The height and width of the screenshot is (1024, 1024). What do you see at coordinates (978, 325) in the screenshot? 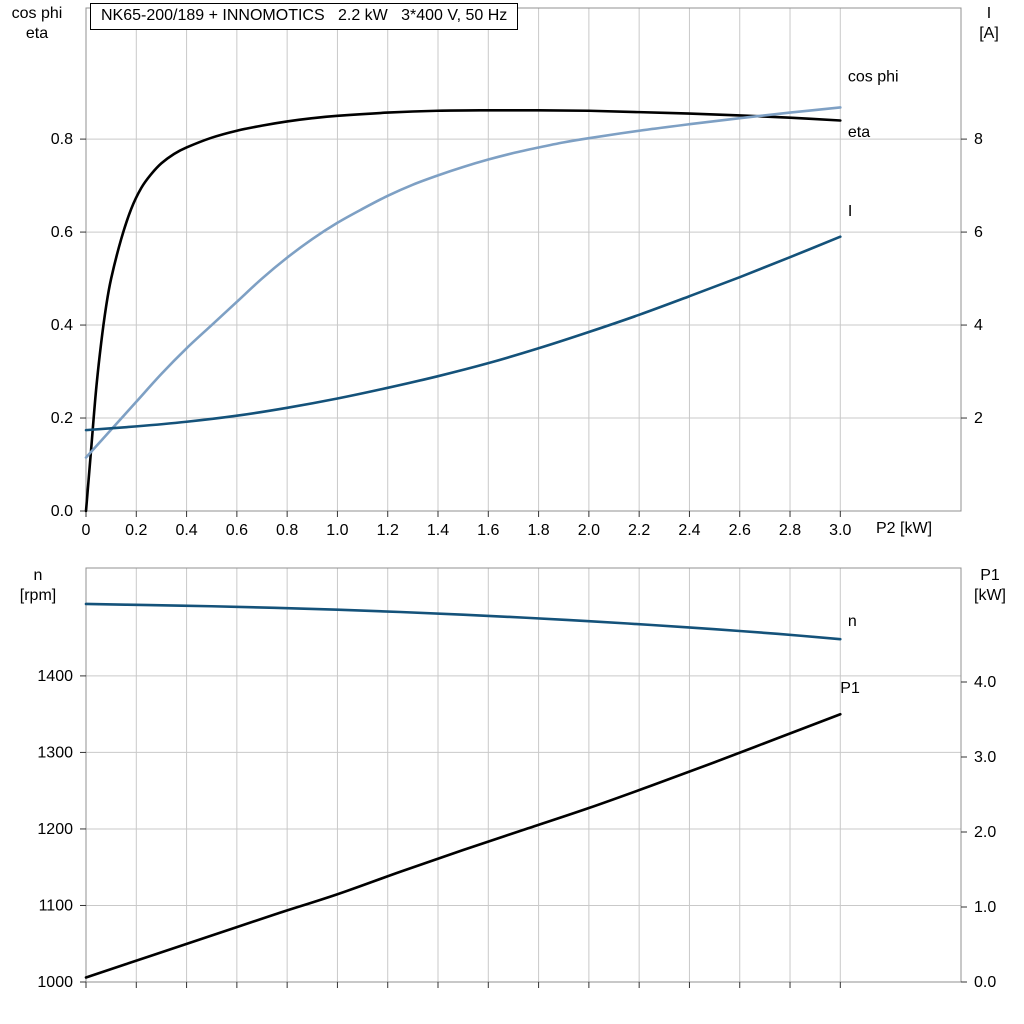
I see `tick-label-right: 4` at bounding box center [978, 325].